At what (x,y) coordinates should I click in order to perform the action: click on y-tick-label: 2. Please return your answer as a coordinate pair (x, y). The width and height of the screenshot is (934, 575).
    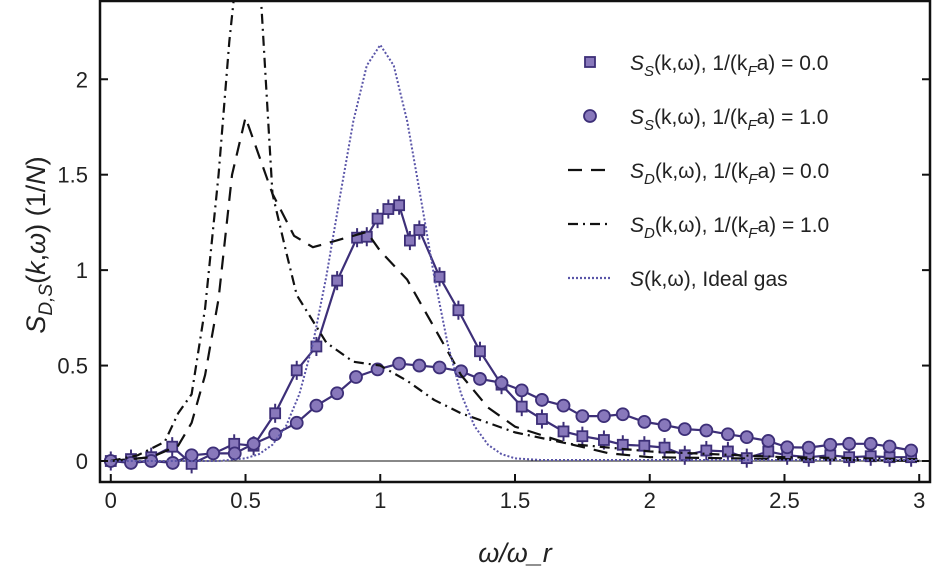
    Looking at the image, I should click on (82, 79).